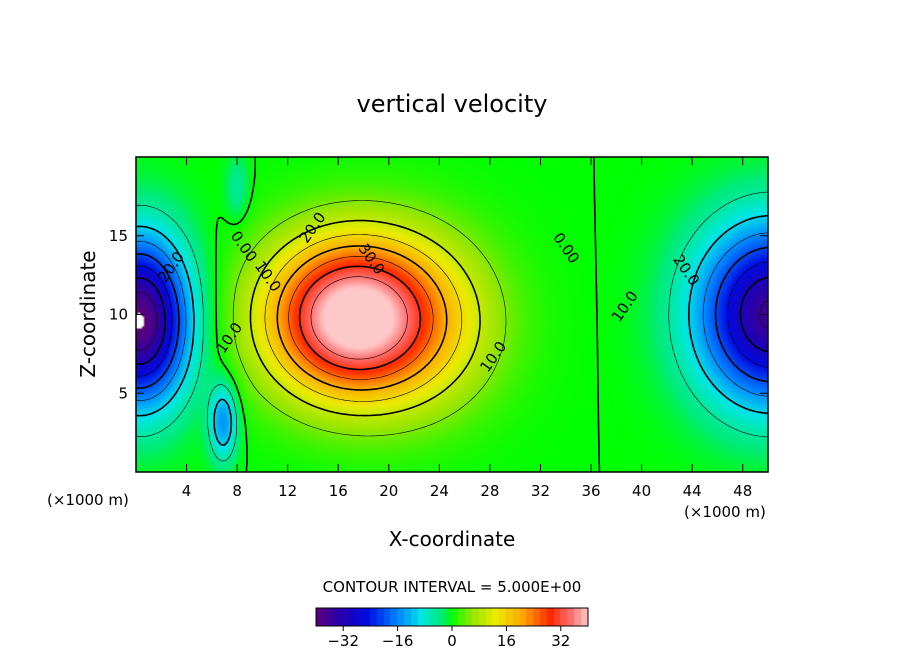 This screenshot has width=904, height=654. Describe the element at coordinates (560, 641) in the screenshot. I see `colorbar-tick-label: 32` at that location.